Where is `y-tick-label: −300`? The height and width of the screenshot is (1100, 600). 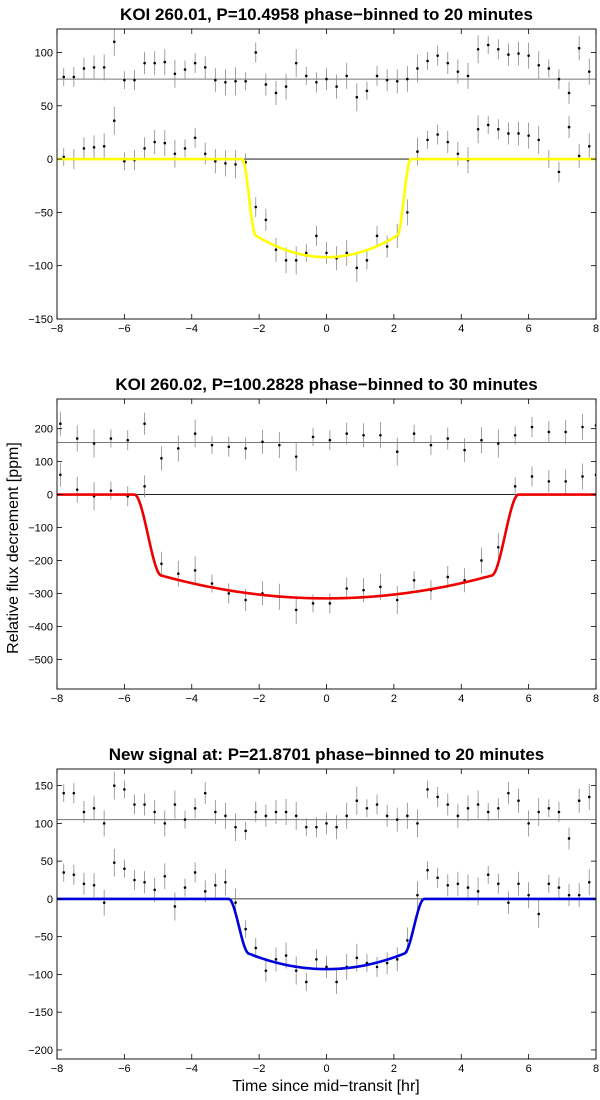 y-tick-label: −300 is located at coordinates (40, 594).